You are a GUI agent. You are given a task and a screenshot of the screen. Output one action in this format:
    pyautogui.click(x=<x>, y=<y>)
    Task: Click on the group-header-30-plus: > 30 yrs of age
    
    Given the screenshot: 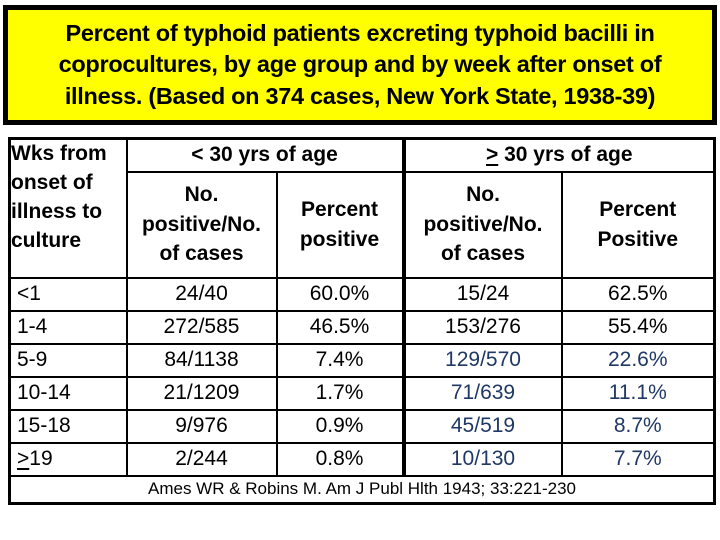 What is the action you would take?
    pyautogui.click(x=558, y=155)
    